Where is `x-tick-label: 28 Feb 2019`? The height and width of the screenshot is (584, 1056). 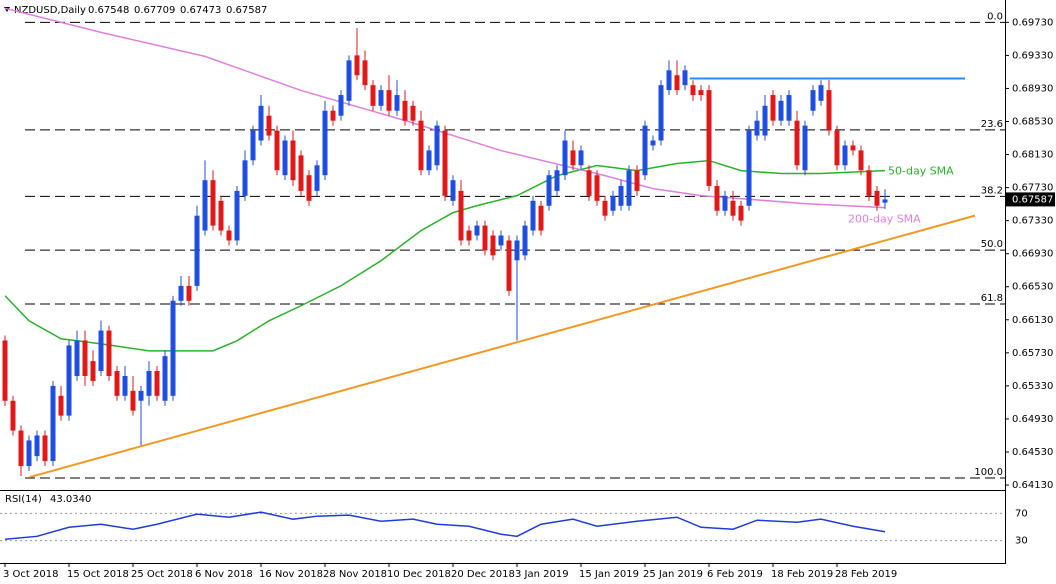
x-tick-label: 28 Feb 2019 is located at coordinates (866, 574).